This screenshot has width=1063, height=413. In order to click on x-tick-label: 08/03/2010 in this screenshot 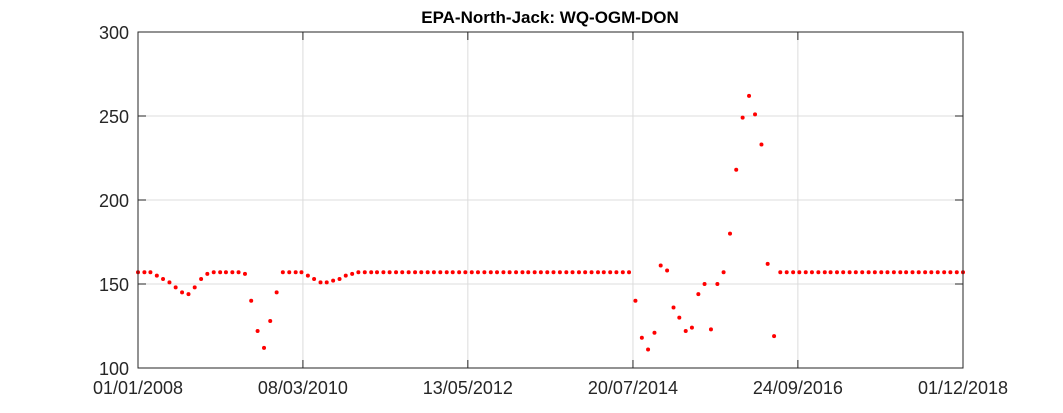, I will do `click(303, 388)`.